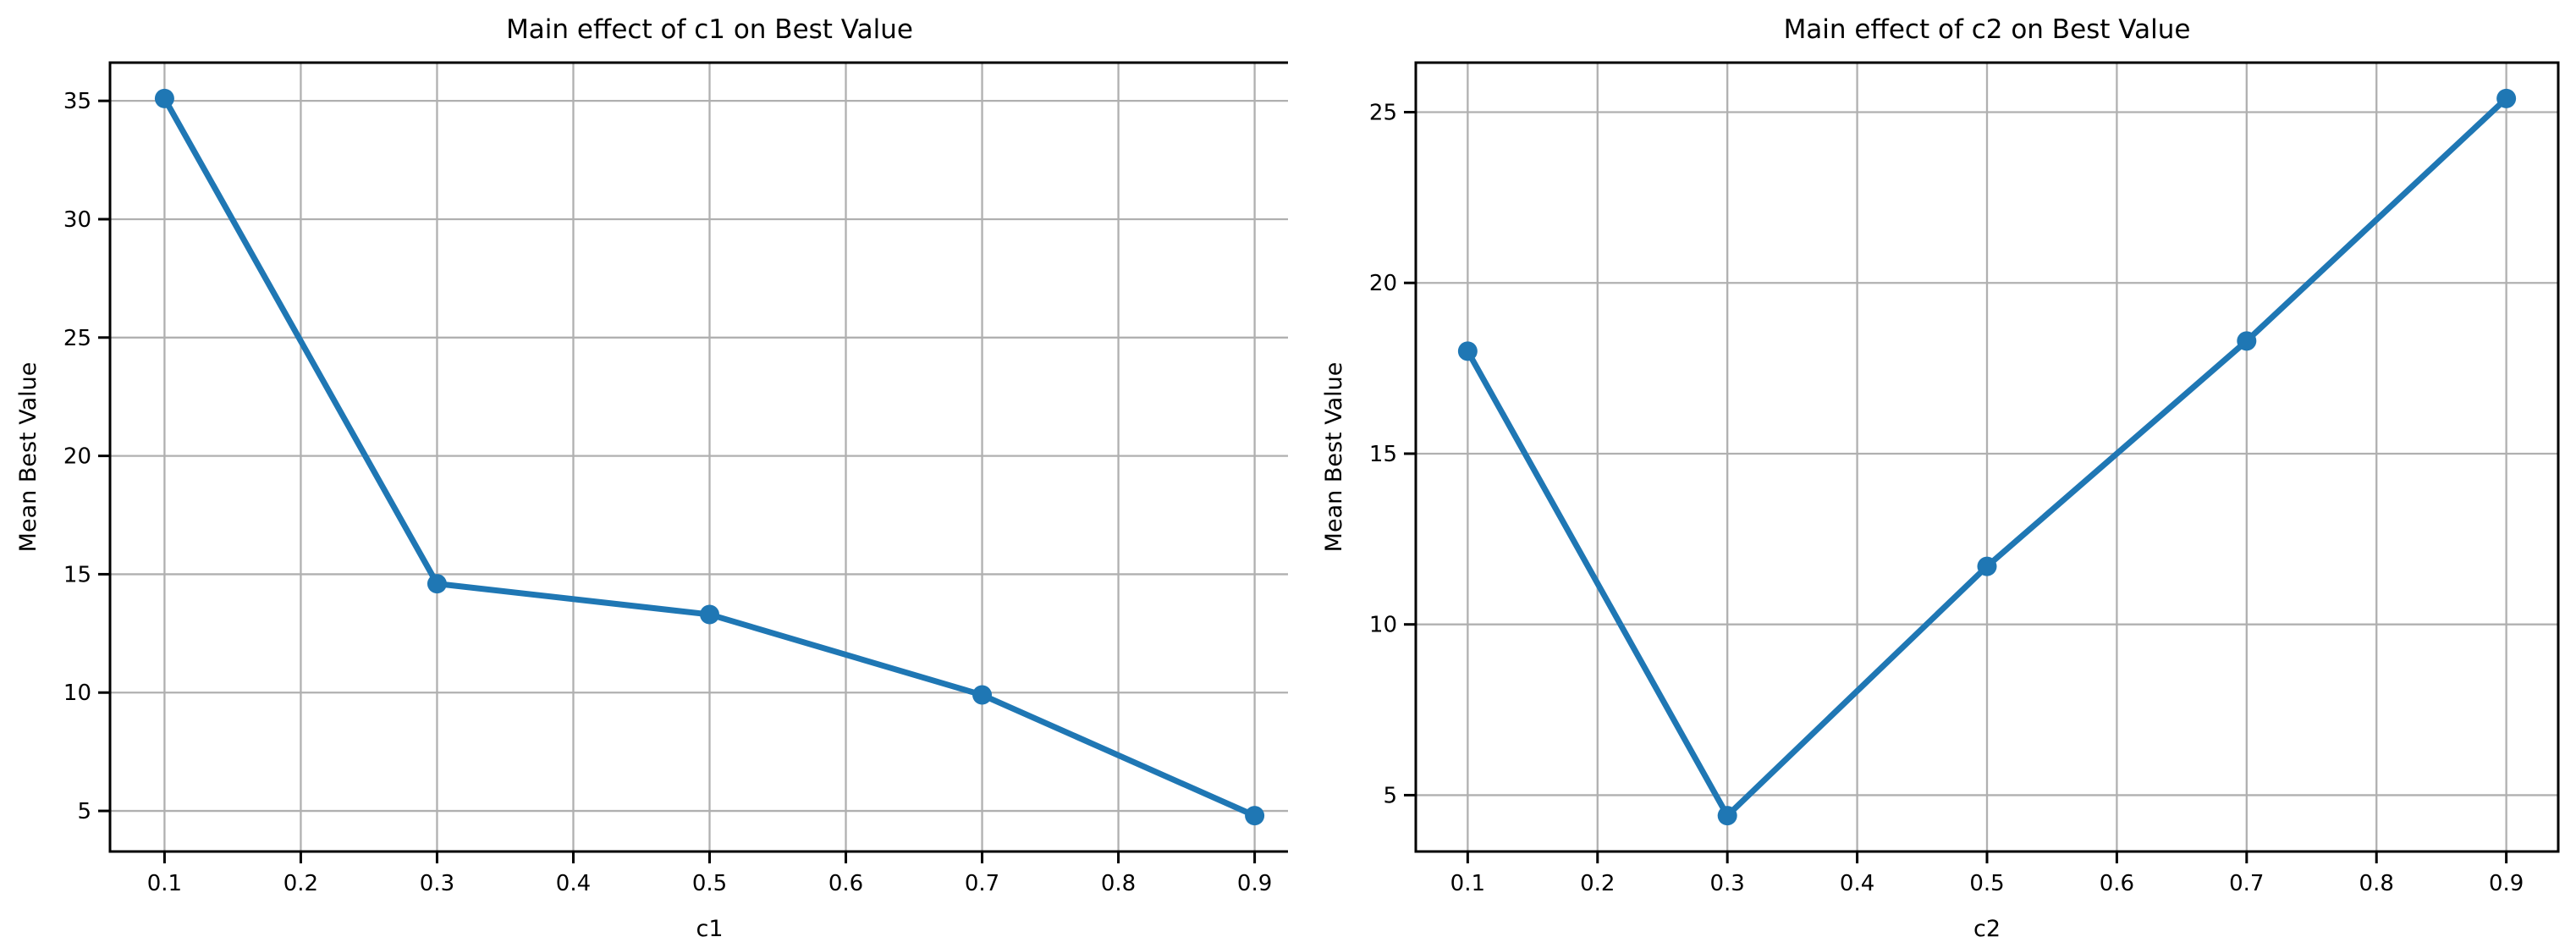 The height and width of the screenshot is (948, 2576). Describe the element at coordinates (77, 220) in the screenshot. I see `y-tick-label: 30` at that location.